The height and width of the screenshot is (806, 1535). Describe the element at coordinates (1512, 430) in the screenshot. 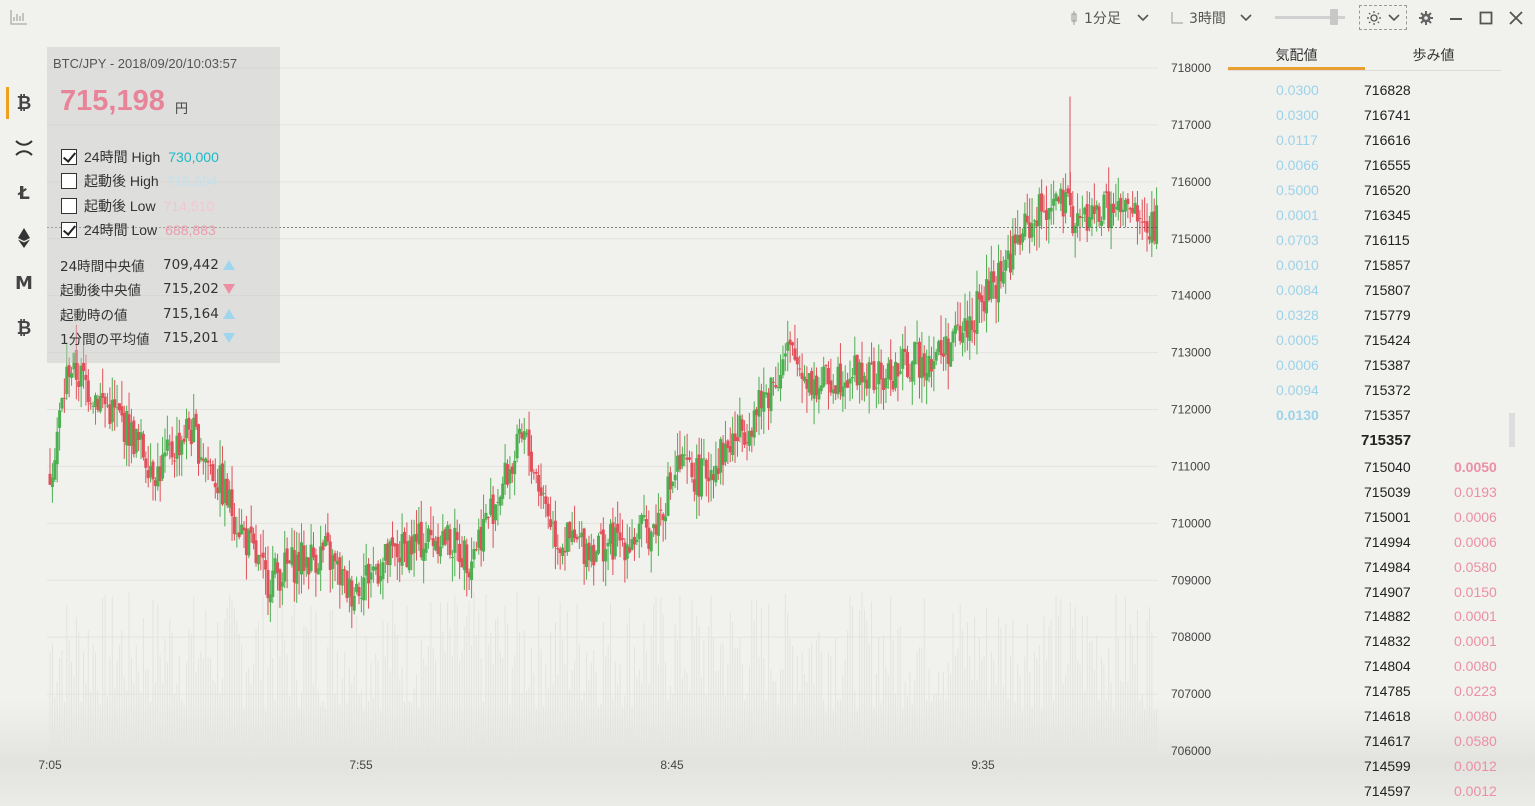

I see `scrollbar-thumb` at that location.